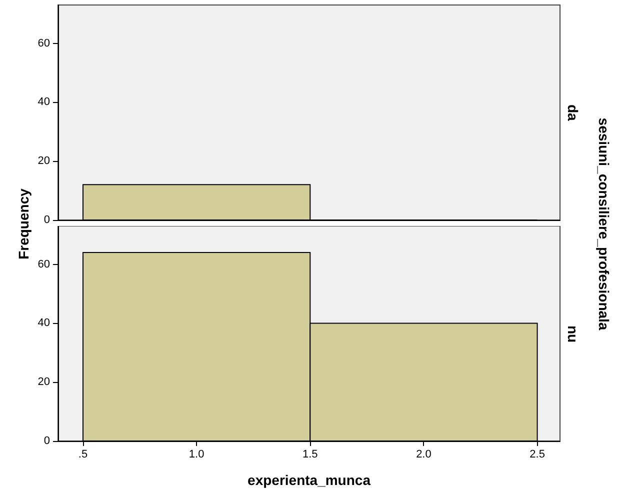 This screenshot has width=626, height=501. Describe the element at coordinates (573, 334) in the screenshot. I see `y2-axis-title: nu` at that location.